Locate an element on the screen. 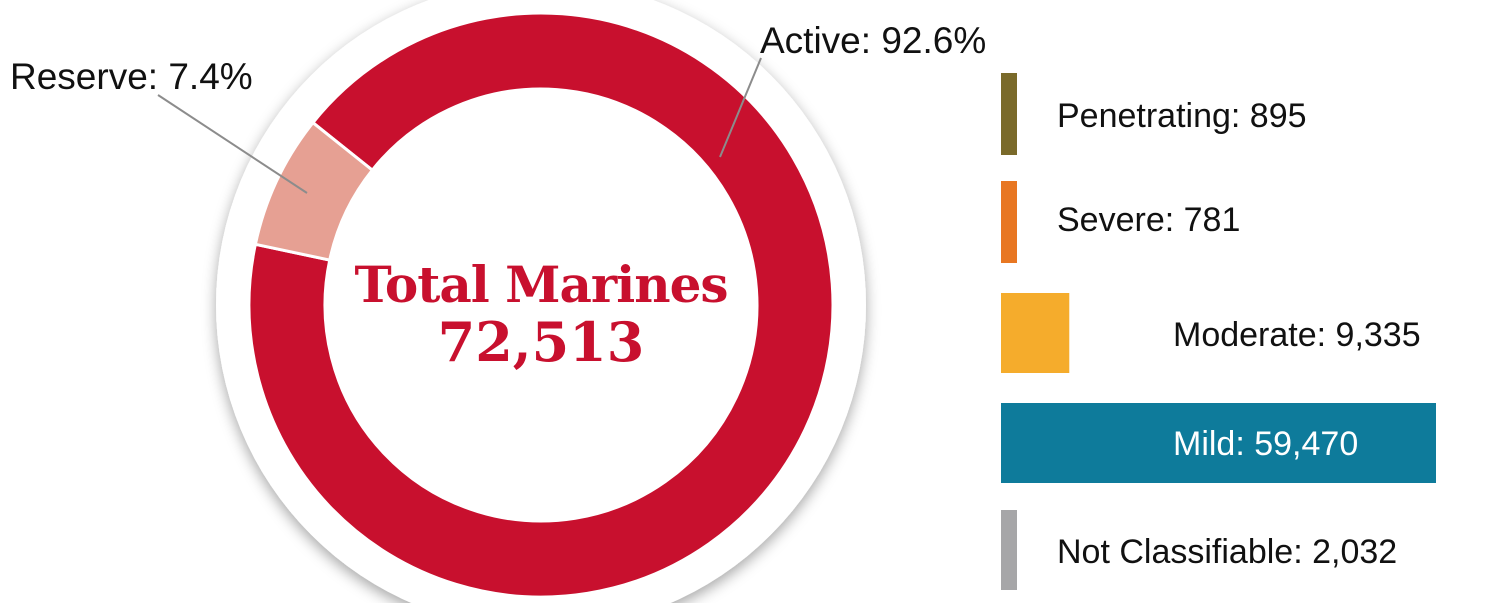 The width and height of the screenshot is (1485, 603). bar-label-penetrating: Penetrating: 895 is located at coordinates (1182, 116).